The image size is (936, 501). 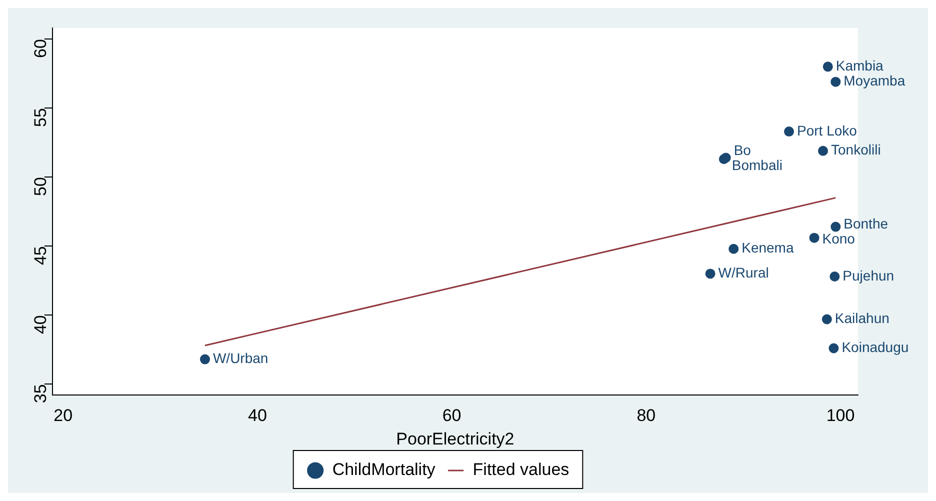 I want to click on annotation: Bonthe, so click(x=866, y=224).